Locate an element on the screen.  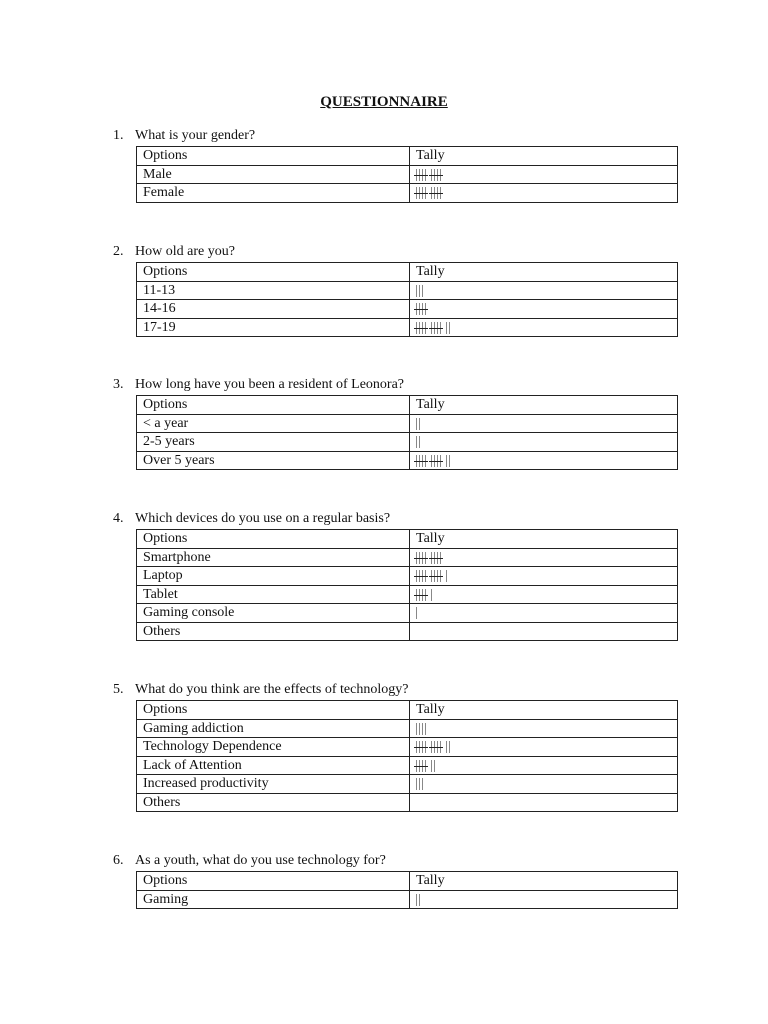
table-row: Male is located at coordinates (407, 174).